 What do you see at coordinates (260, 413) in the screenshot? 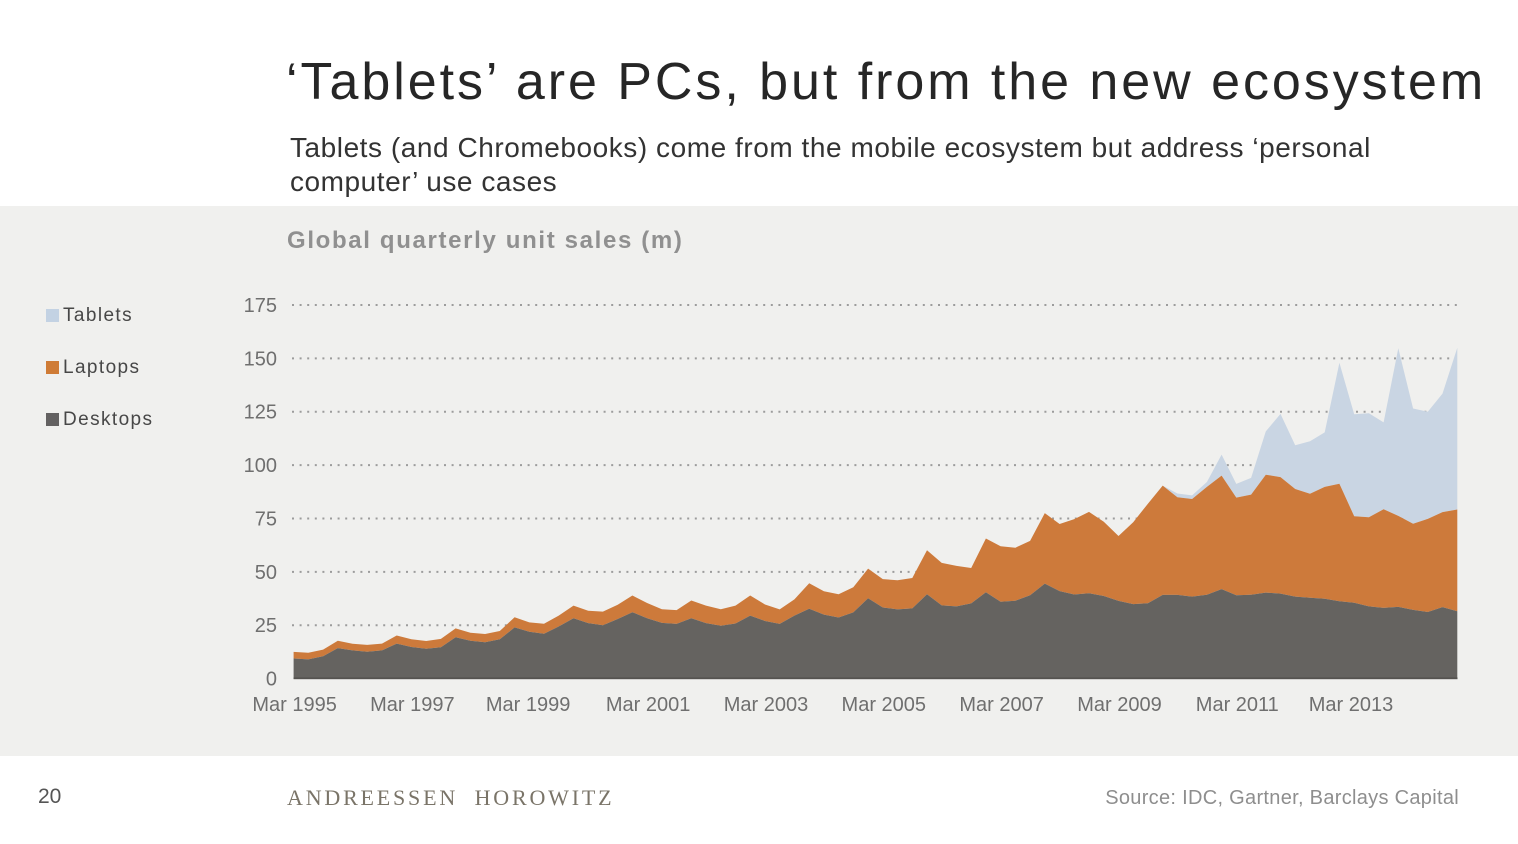
I see `svg-text: 125` at bounding box center [260, 413].